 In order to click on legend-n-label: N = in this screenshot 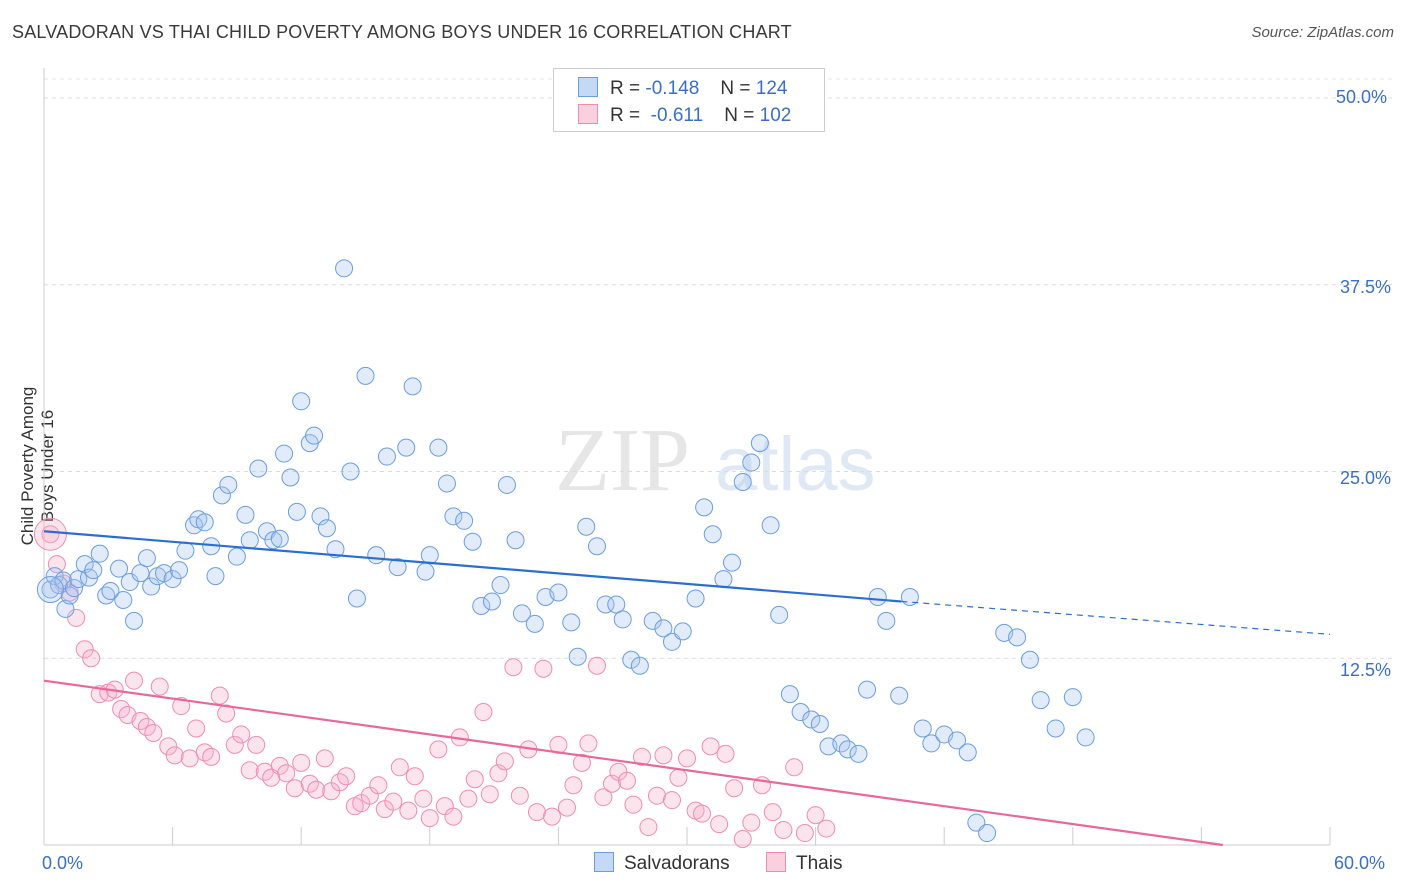, I will do `click(739, 115)`.